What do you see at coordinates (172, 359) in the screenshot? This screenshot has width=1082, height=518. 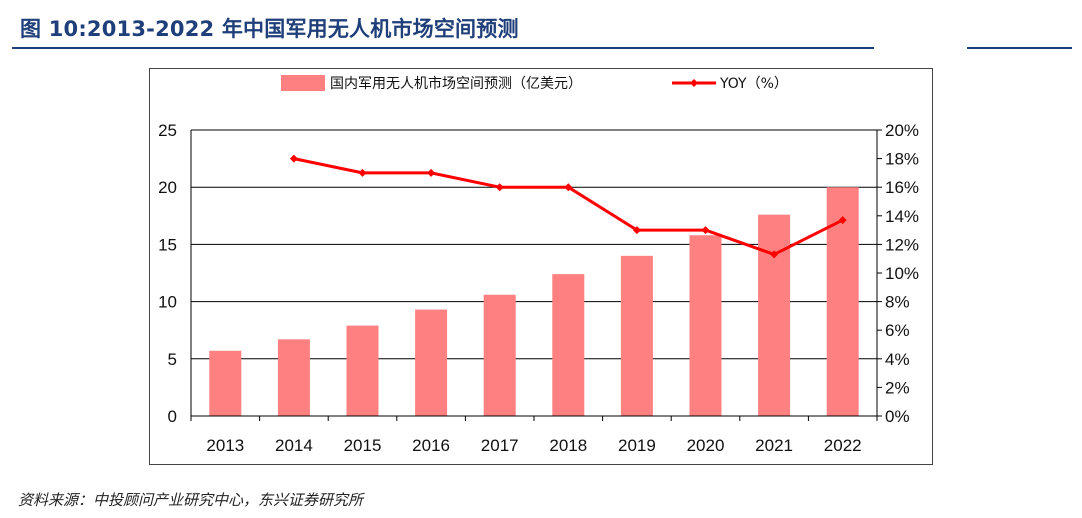 I see `left-axis-tick-label: 5` at bounding box center [172, 359].